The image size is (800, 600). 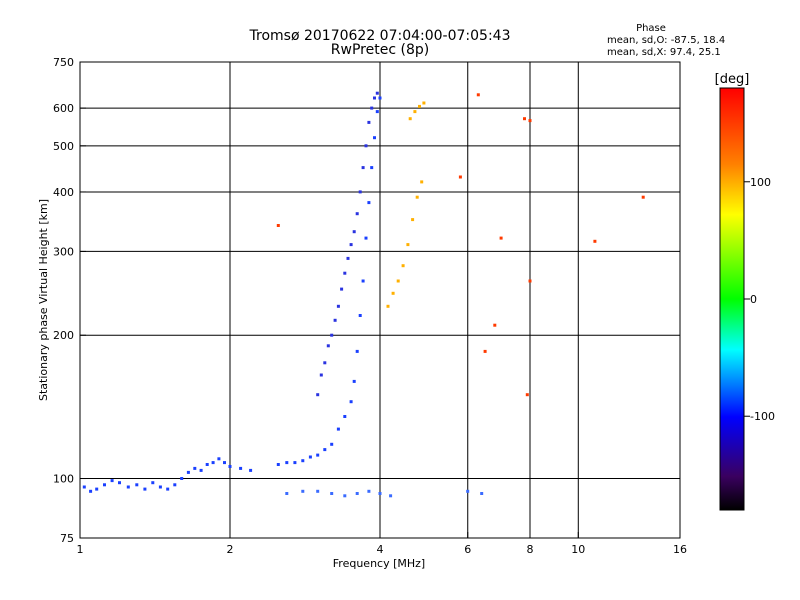 What do you see at coordinates (753, 299) in the screenshot?
I see `colorbar-tick-label: 0` at bounding box center [753, 299].